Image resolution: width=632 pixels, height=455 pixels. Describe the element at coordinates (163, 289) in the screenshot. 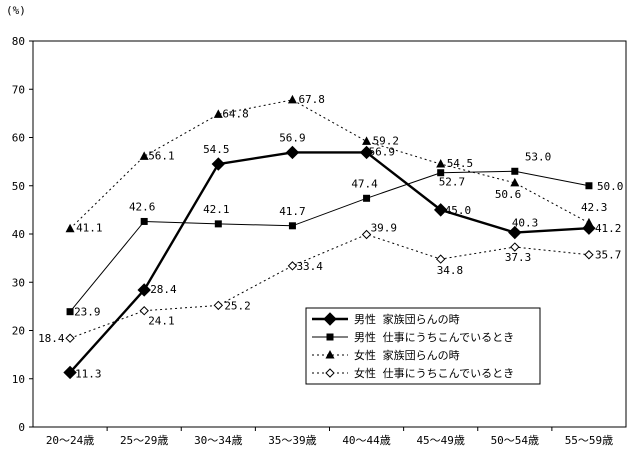

I see `data-value-label: 28.4` at that location.